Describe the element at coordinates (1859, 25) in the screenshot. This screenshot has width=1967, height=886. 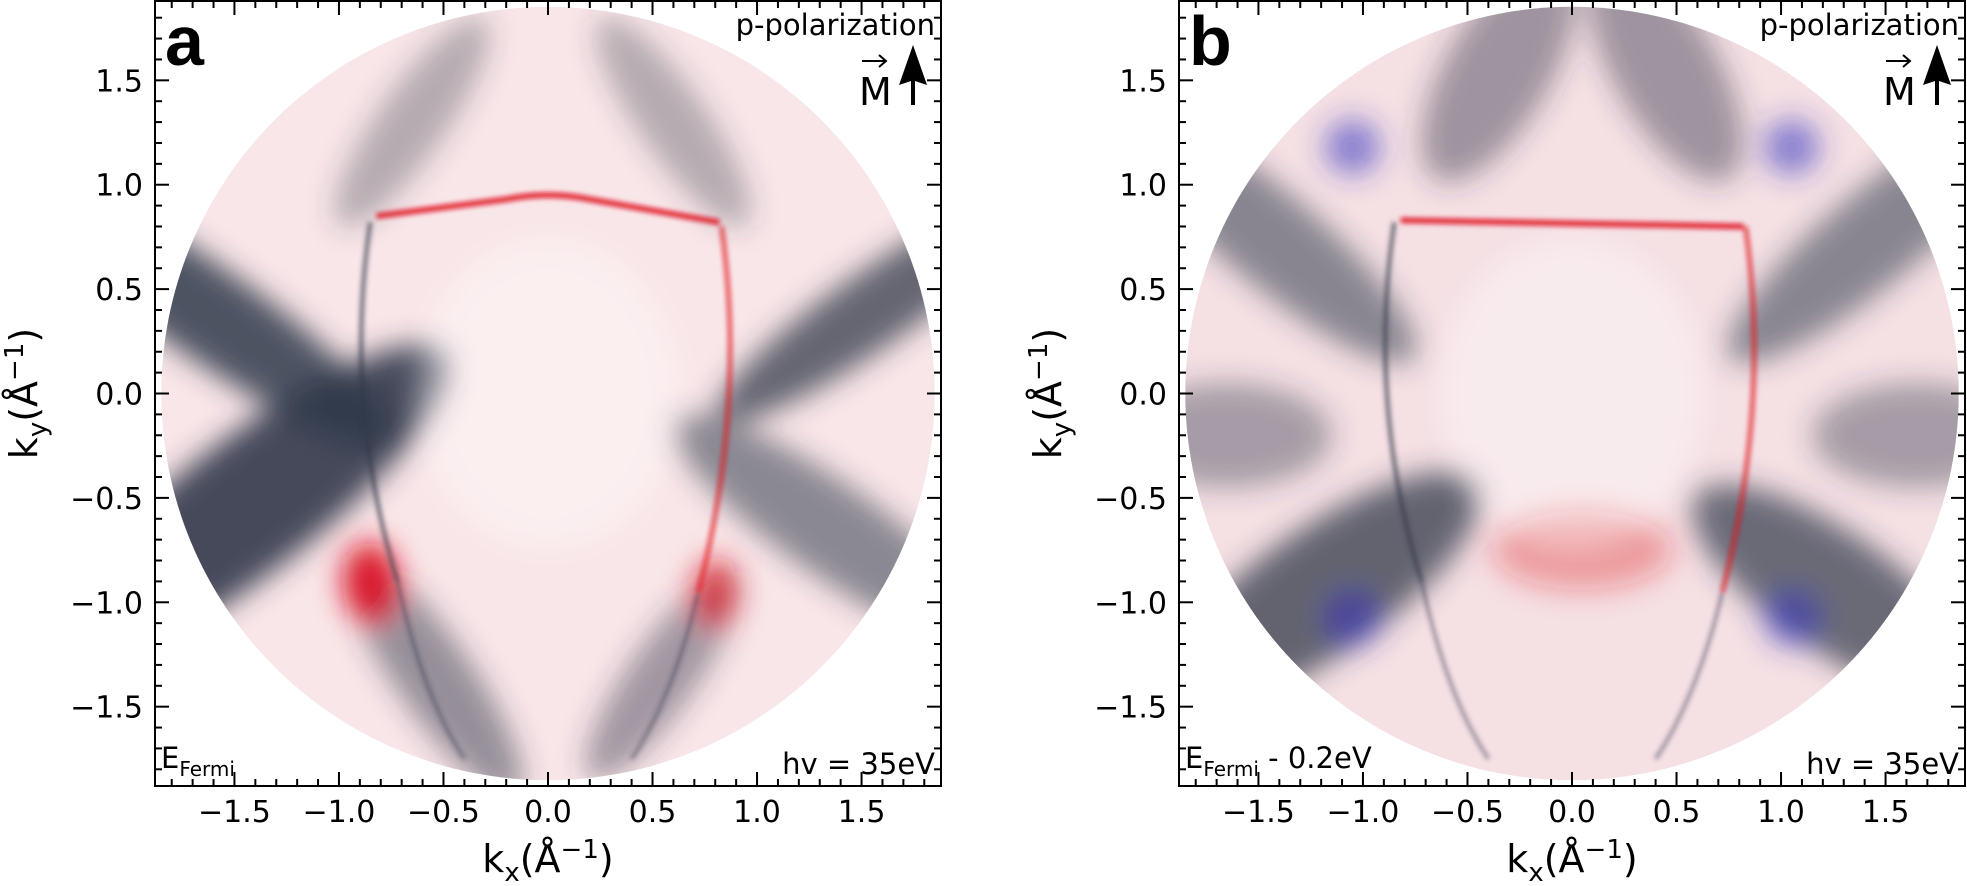
I see `polarization-label-b: p-polarization` at that location.